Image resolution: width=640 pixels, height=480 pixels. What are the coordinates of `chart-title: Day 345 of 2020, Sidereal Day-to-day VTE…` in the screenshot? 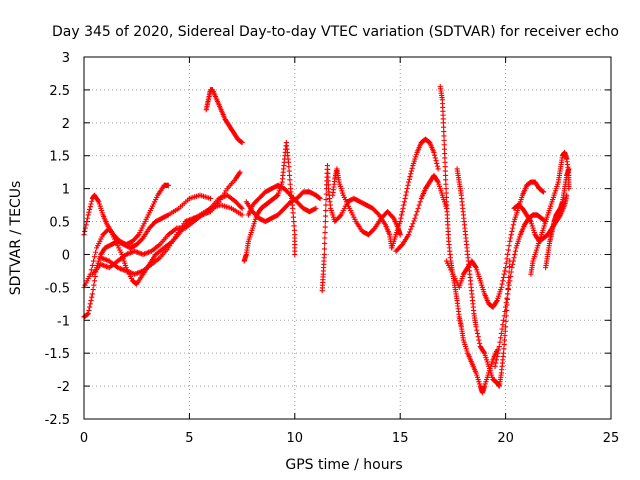 It's located at (335, 32).